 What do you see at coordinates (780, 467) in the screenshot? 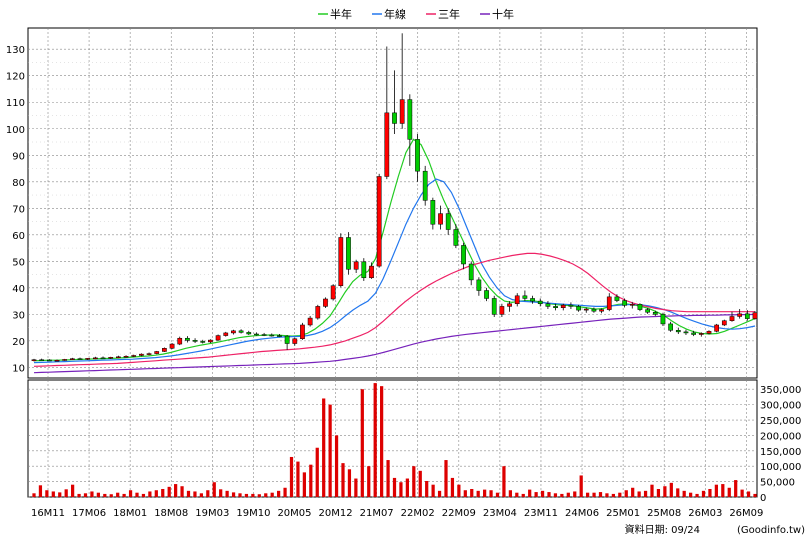
I see `volume-tick-label: 100,000` at bounding box center [780, 467].